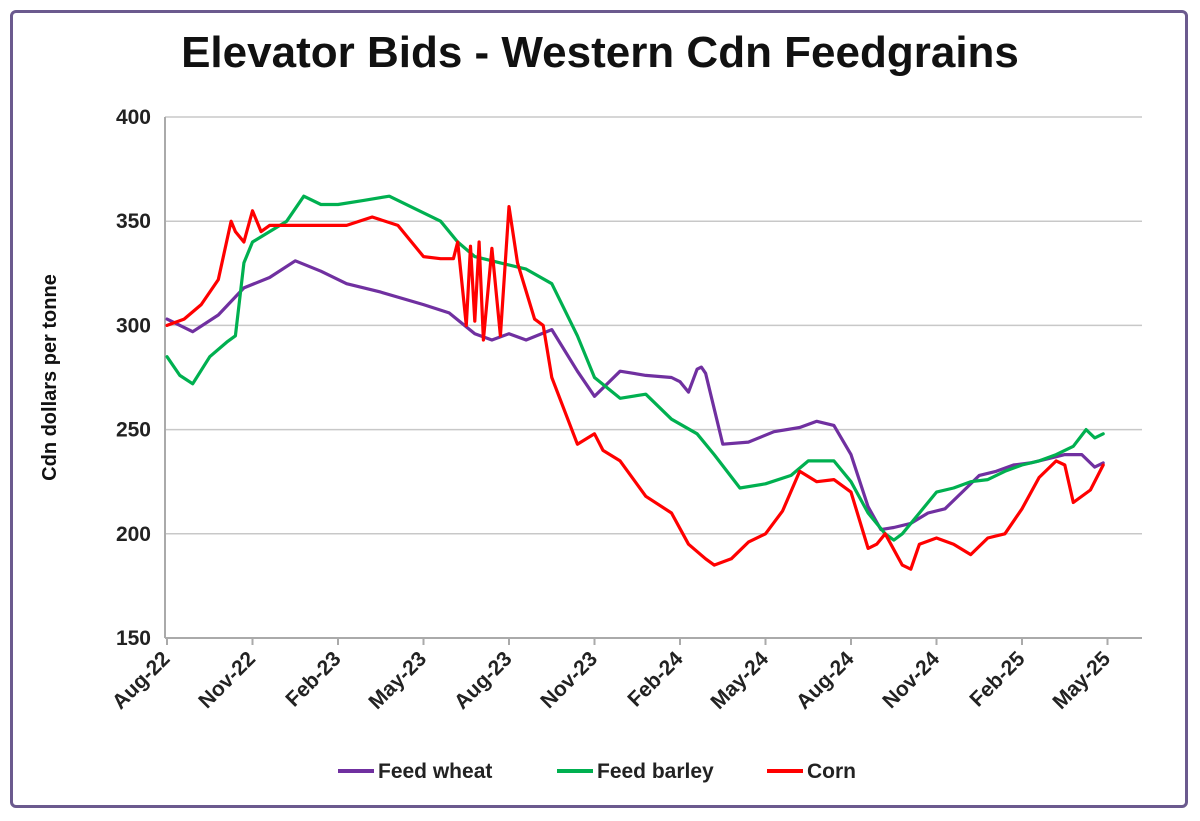 This screenshot has height=821, width=1200. I want to click on x-tick-label: Aug-22, so click(141, 680).